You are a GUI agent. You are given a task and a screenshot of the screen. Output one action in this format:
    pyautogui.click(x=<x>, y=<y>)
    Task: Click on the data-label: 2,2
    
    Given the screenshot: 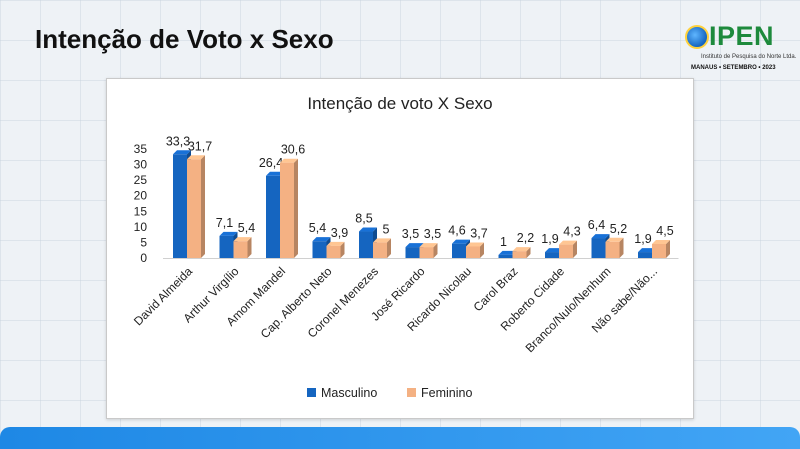 What is the action you would take?
    pyautogui.click(x=525, y=238)
    